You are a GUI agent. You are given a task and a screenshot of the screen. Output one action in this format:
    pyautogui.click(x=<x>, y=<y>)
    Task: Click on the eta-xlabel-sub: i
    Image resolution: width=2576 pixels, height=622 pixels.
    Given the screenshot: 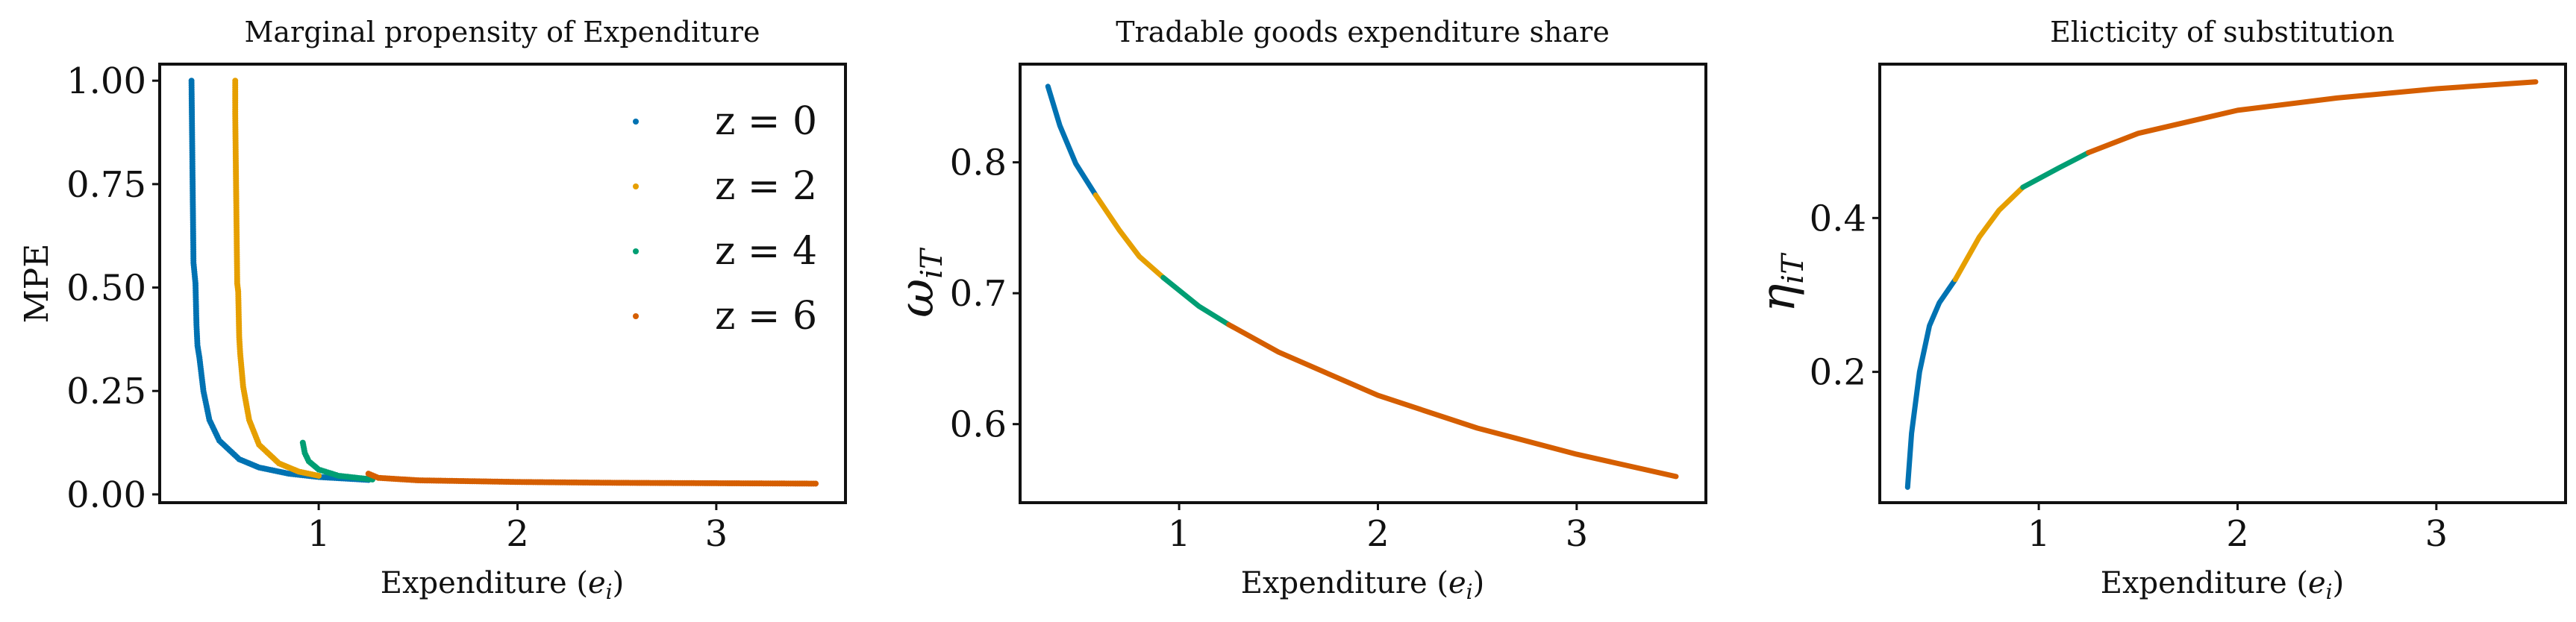 What is the action you would take?
    pyautogui.click(x=2329, y=591)
    